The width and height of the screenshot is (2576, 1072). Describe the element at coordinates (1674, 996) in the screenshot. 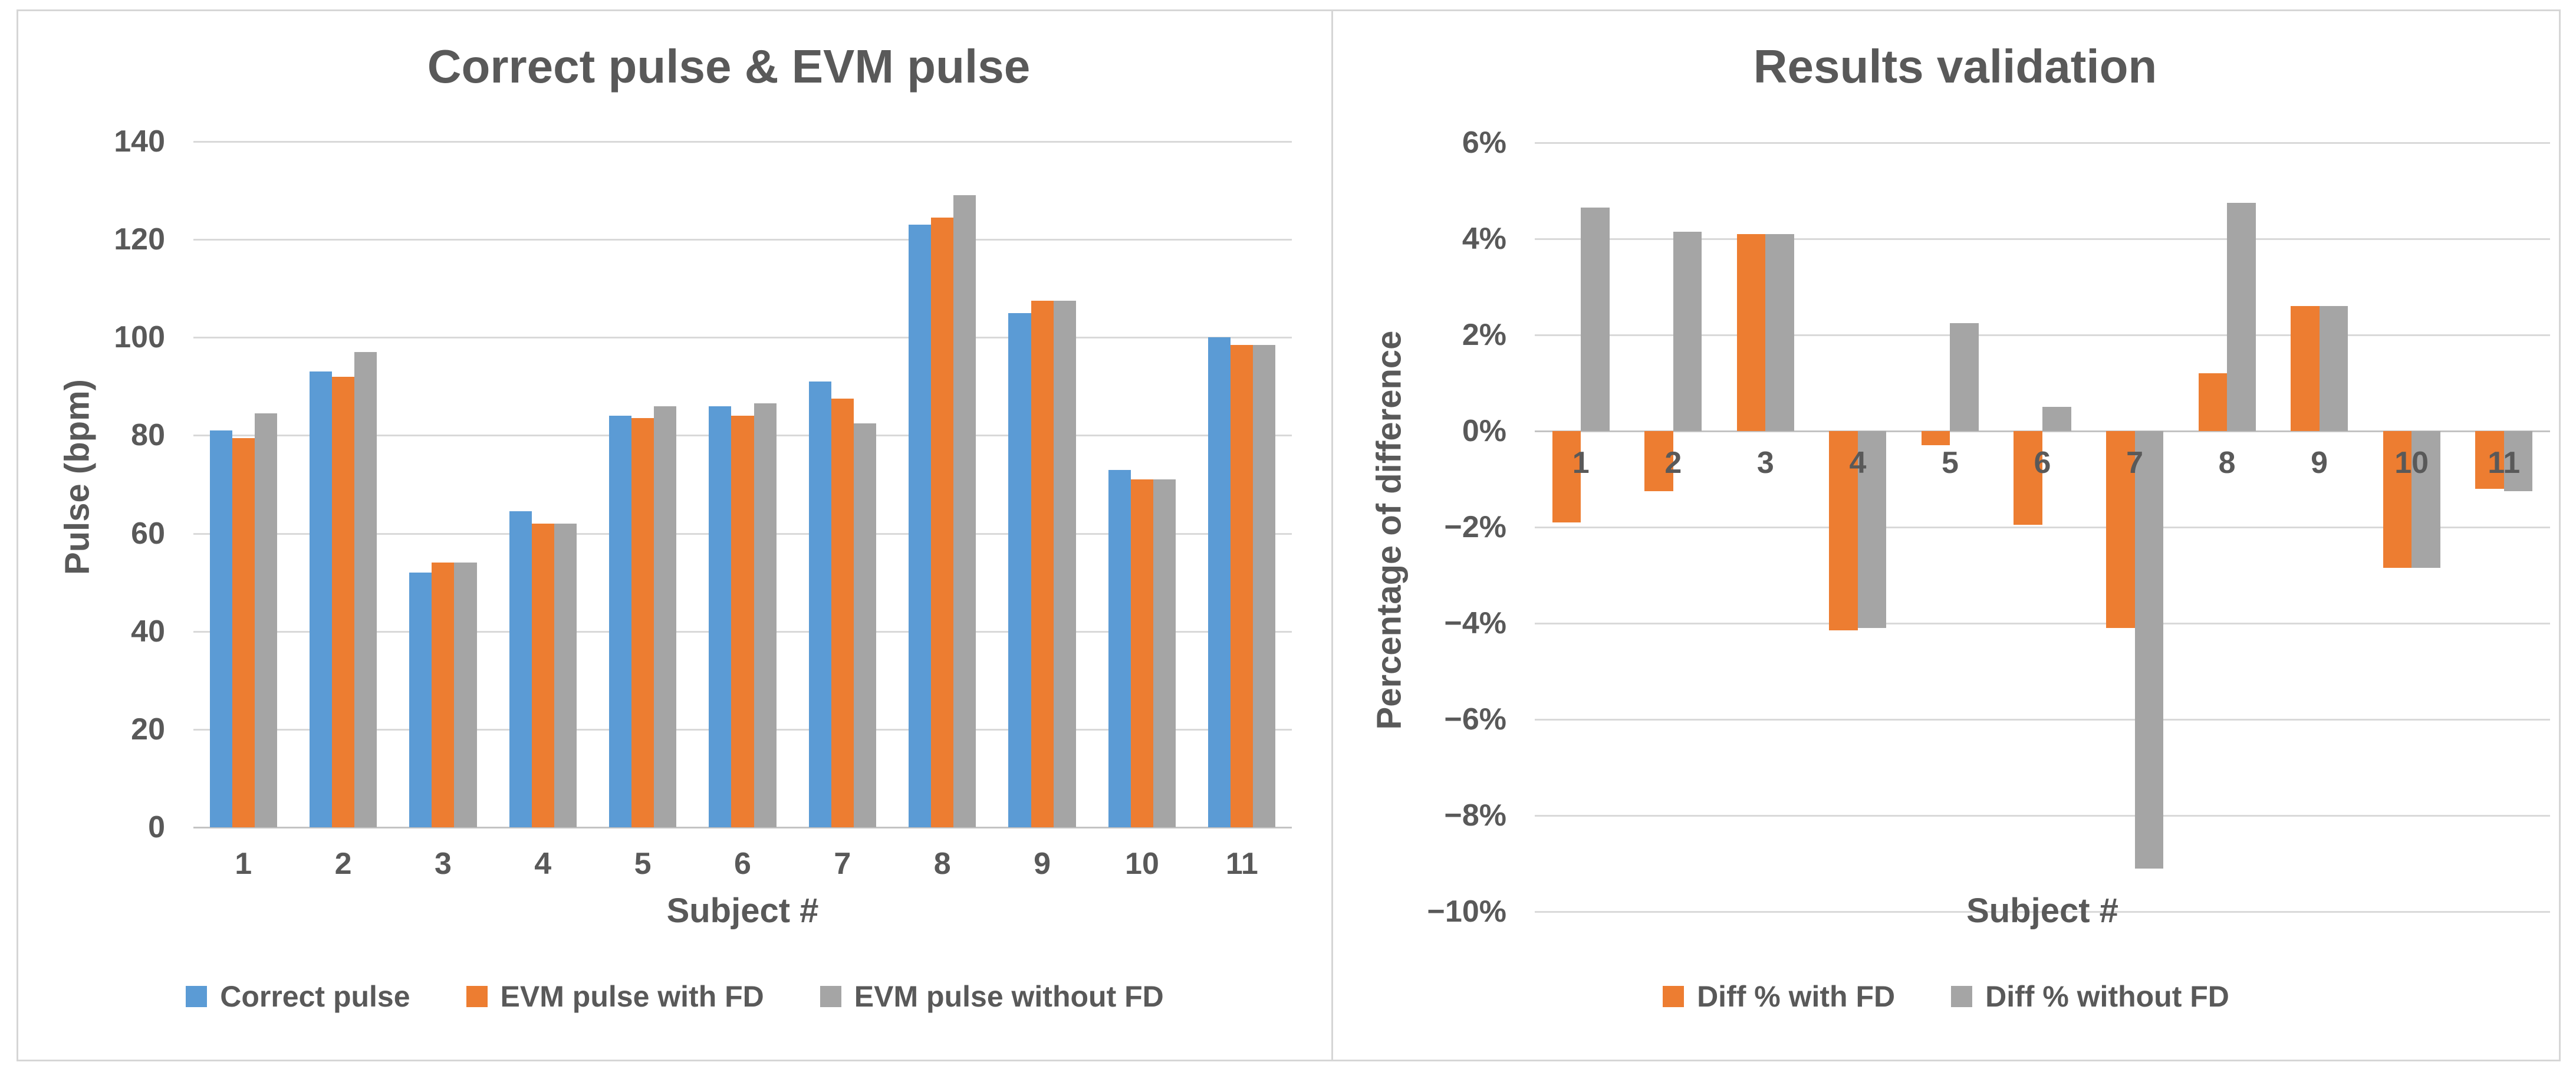

I see `legend-swatch-orange` at that location.